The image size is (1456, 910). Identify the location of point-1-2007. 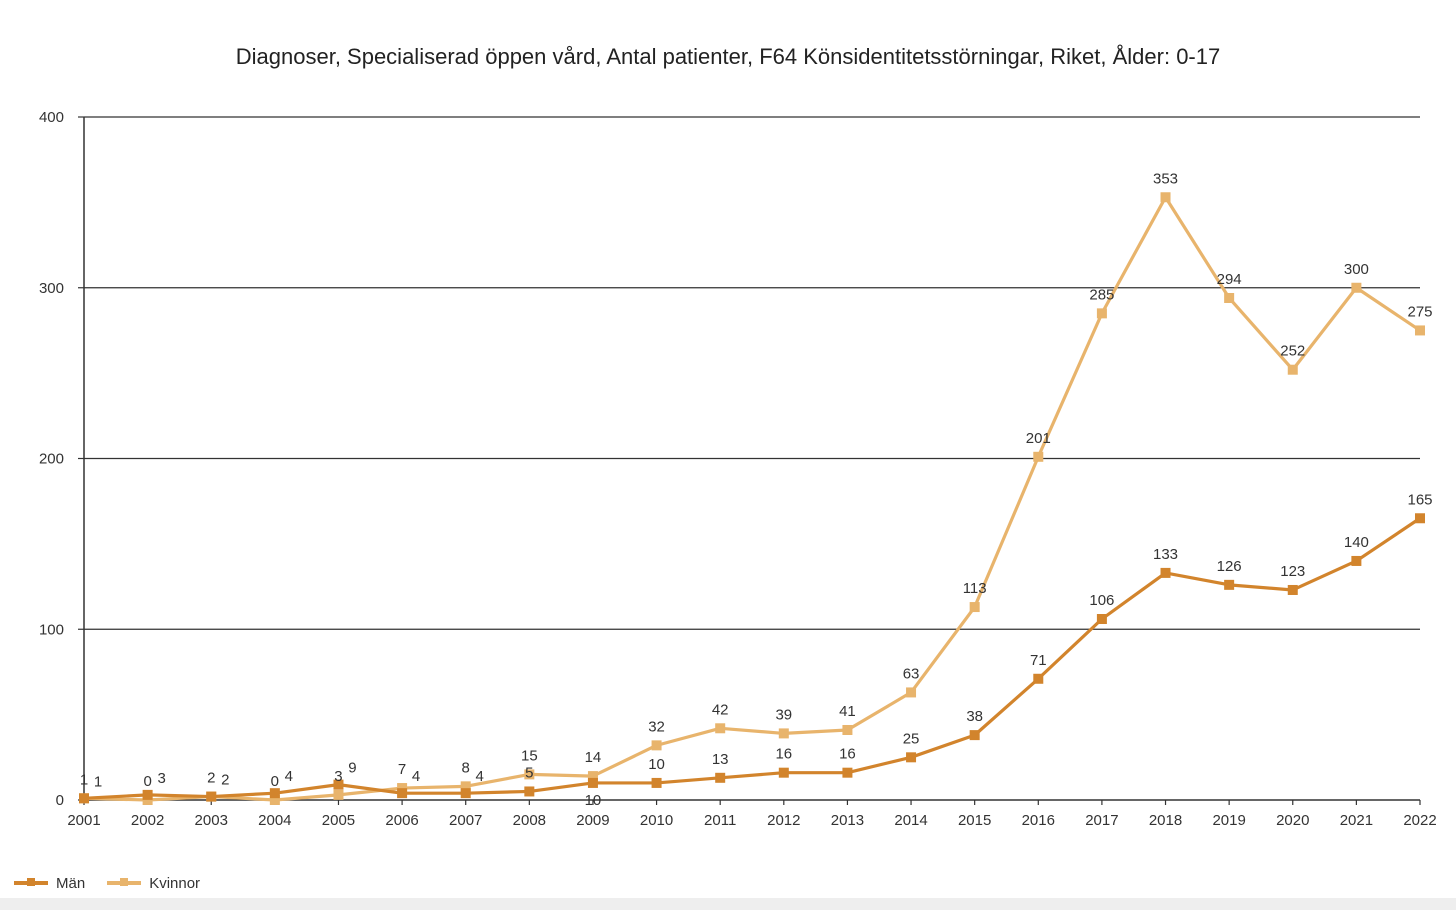
(465, 786).